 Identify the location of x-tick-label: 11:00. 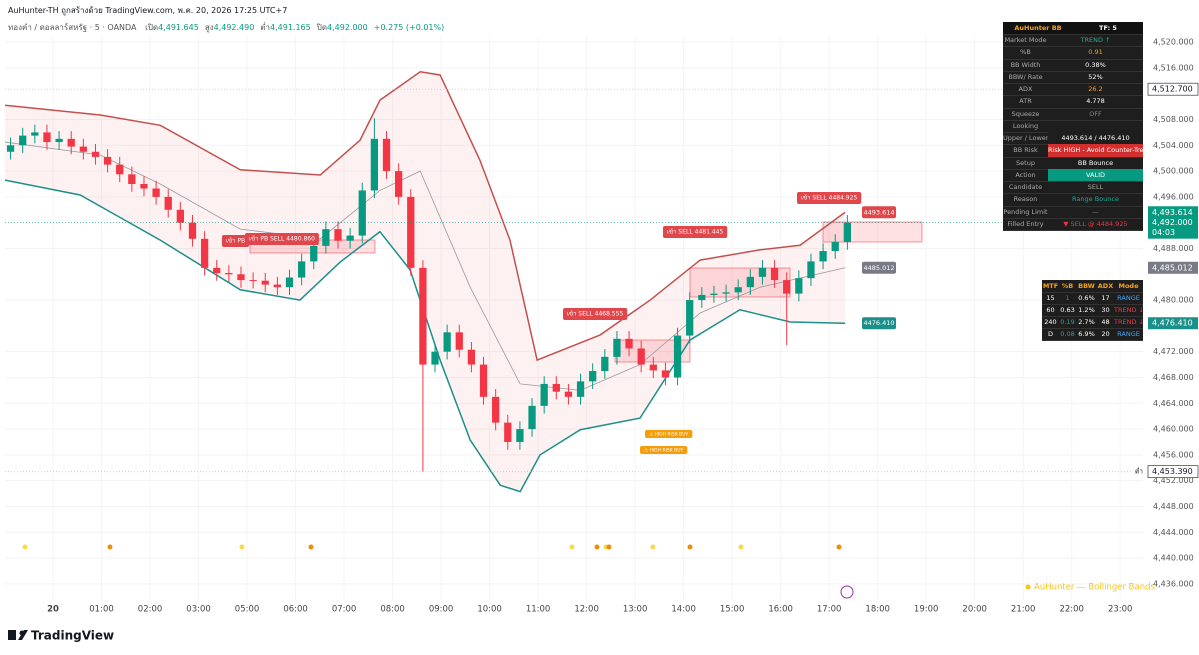
(538, 610).